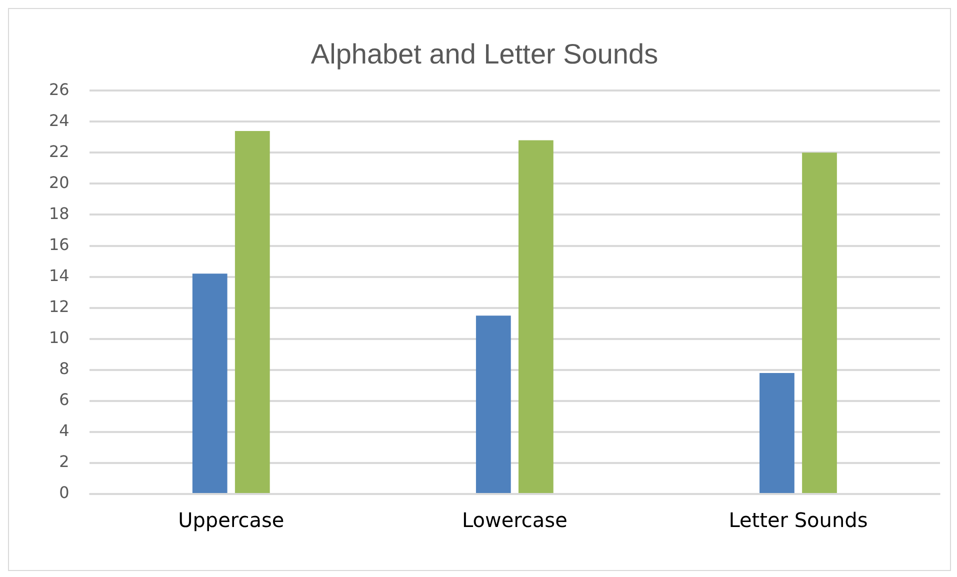 Image resolution: width=957 pixels, height=577 pixels. What do you see at coordinates (798, 520) in the screenshot?
I see `x-tick-label: Letter Sounds` at bounding box center [798, 520].